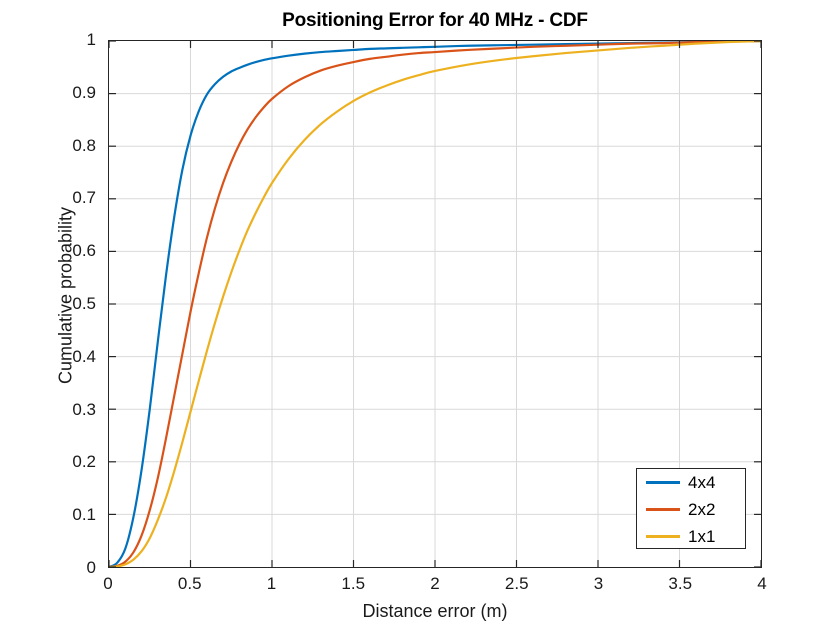  What do you see at coordinates (84, 198) in the screenshot?
I see `y-tick-label: 0.7` at bounding box center [84, 198].